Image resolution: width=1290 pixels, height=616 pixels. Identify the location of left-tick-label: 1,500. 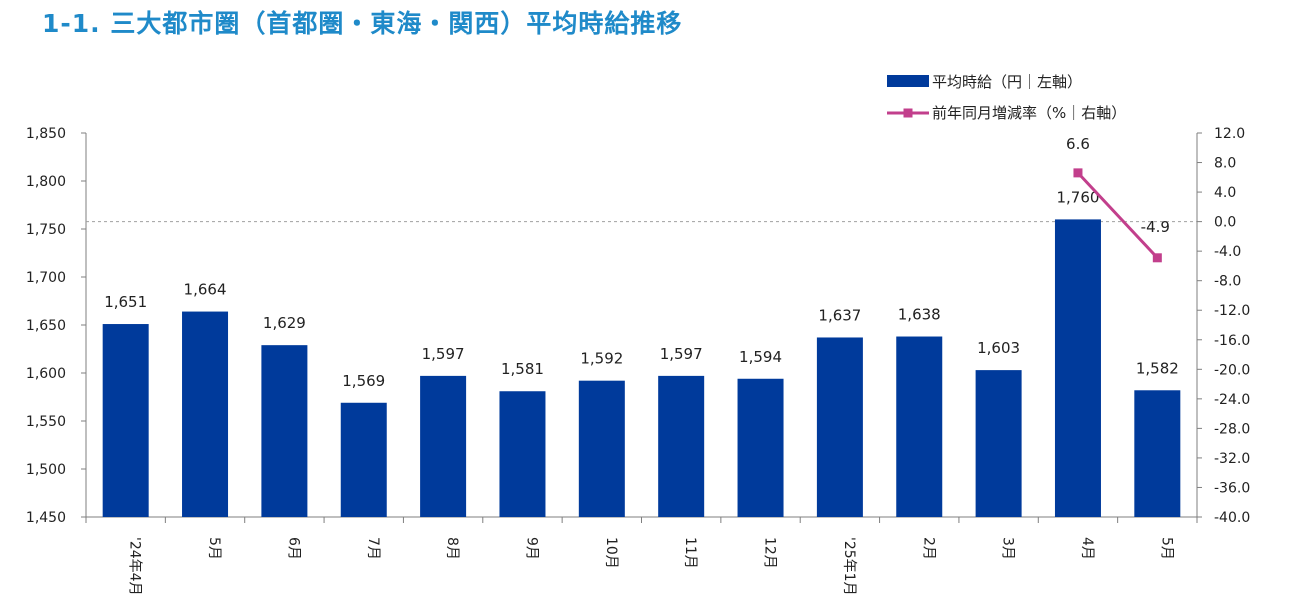
(46, 470).